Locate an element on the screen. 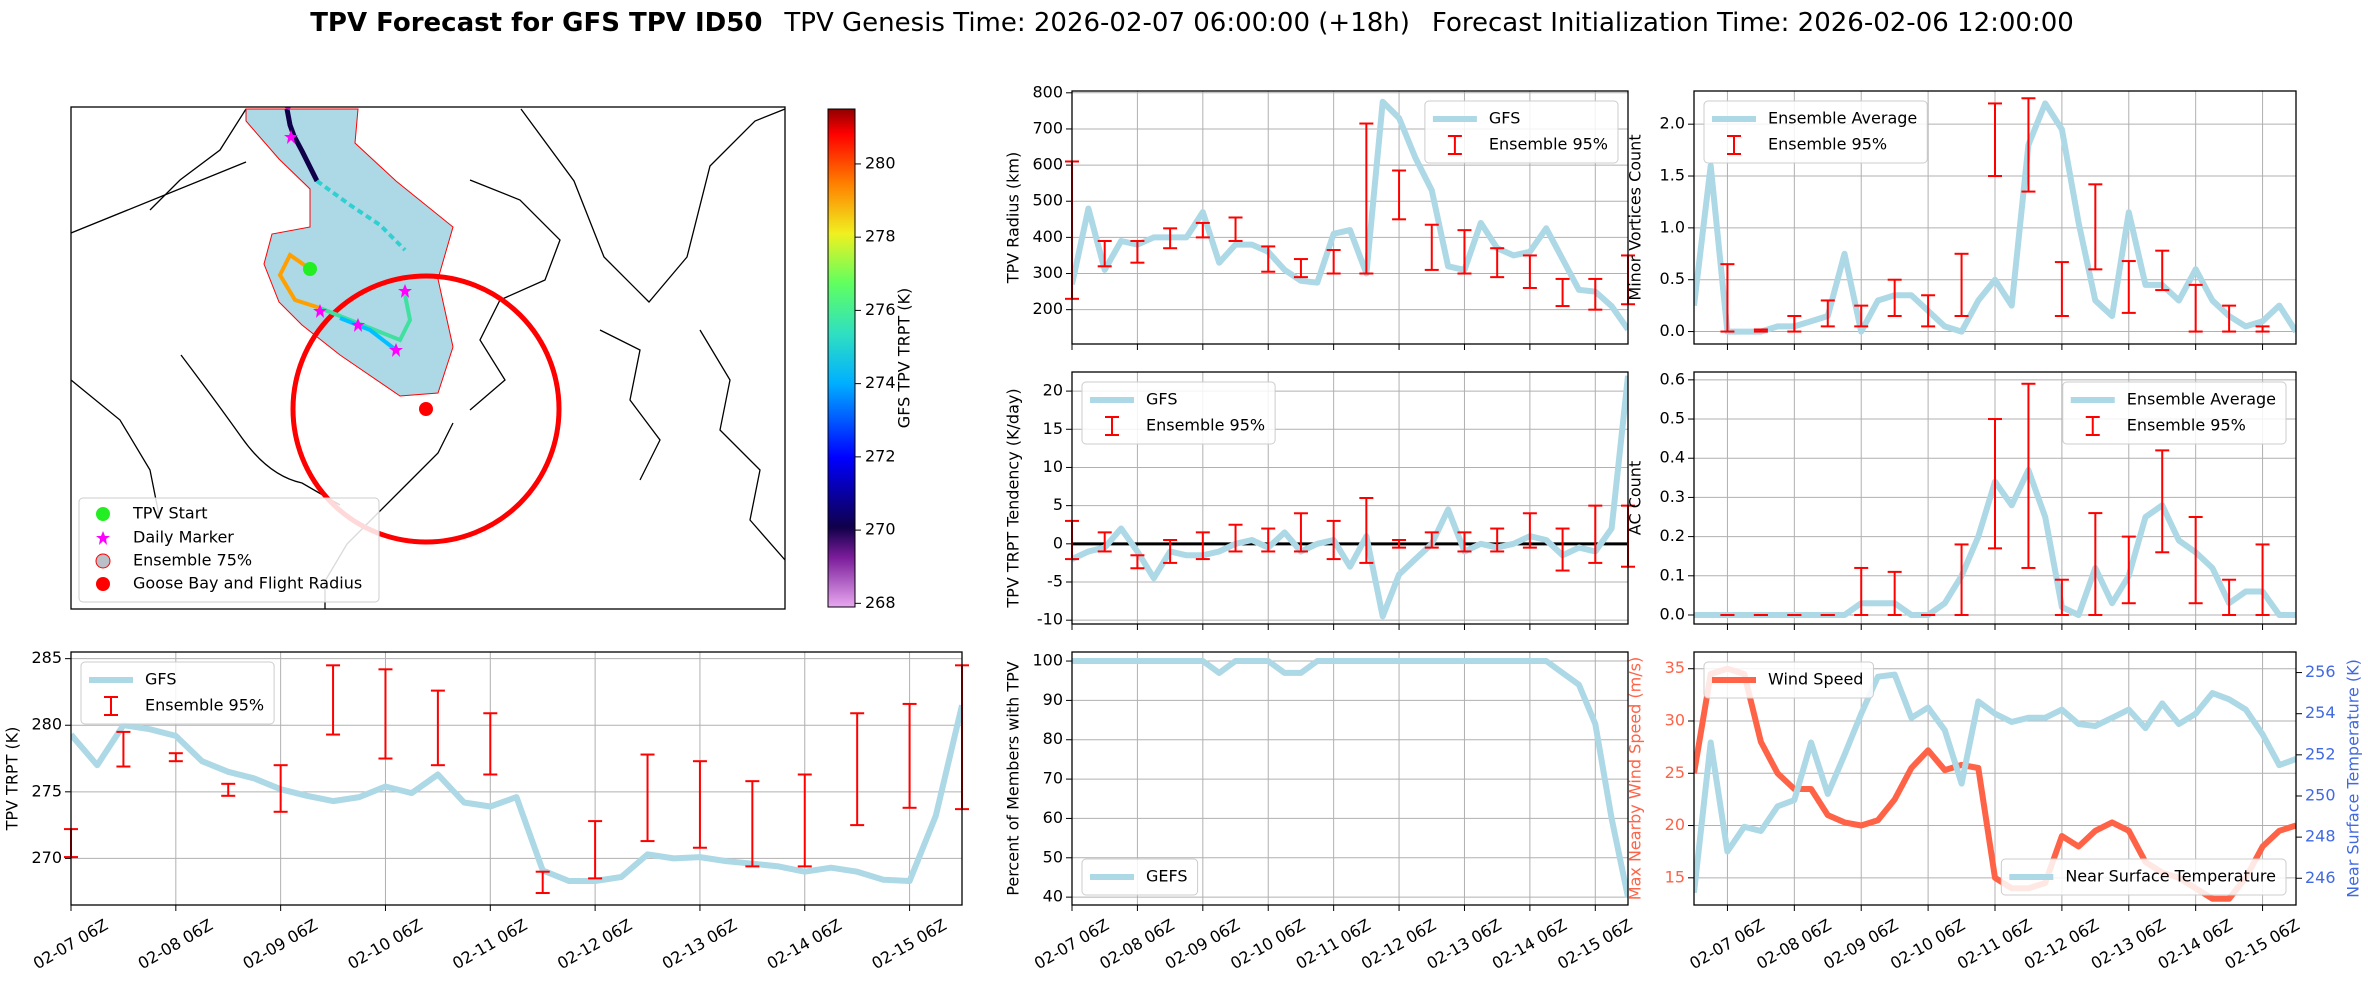 The width and height of the screenshot is (2368, 982). y-tick-label: 0.1 is located at coordinates (1672, 574).